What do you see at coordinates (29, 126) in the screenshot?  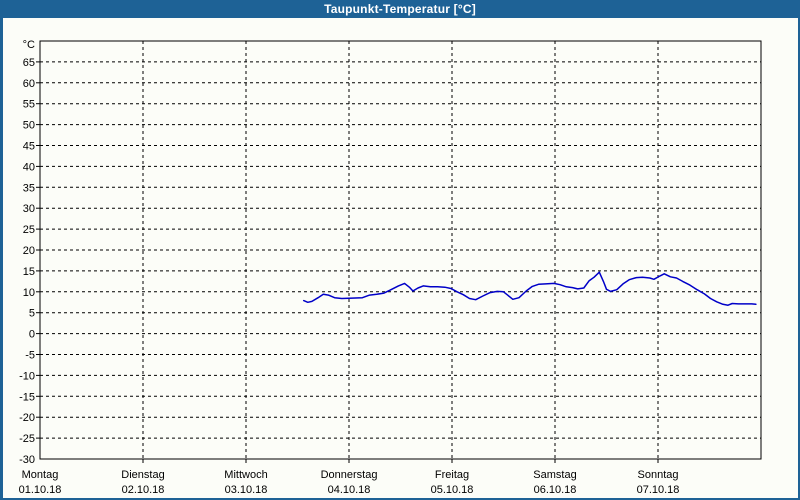 I see `y-tick-label: 50` at bounding box center [29, 126].